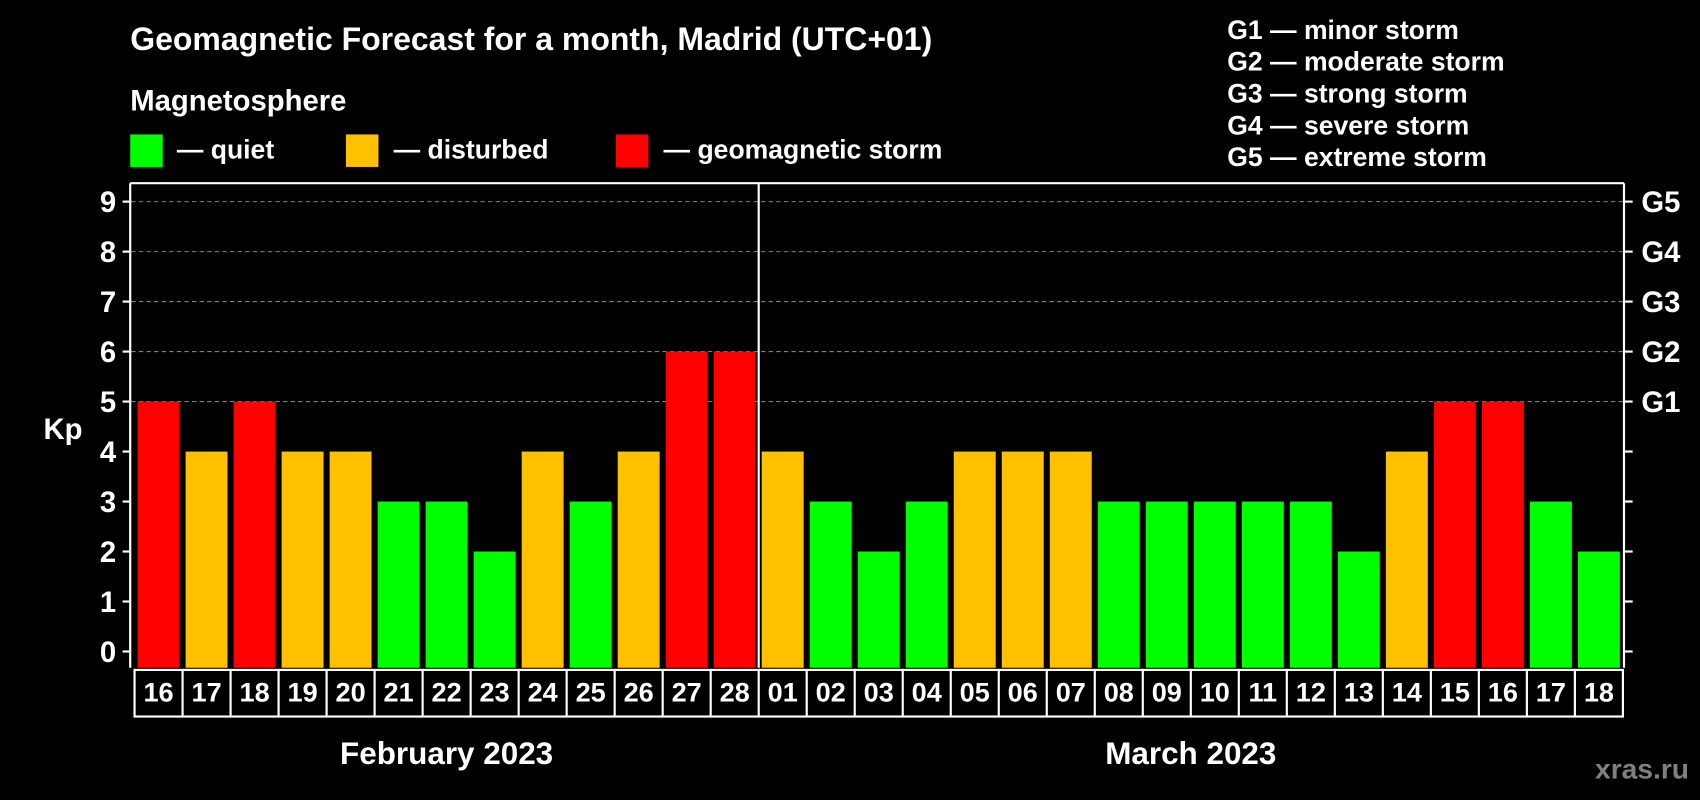  I want to click on storm-scale-g2: G2 — moderate storm, so click(1365, 61).